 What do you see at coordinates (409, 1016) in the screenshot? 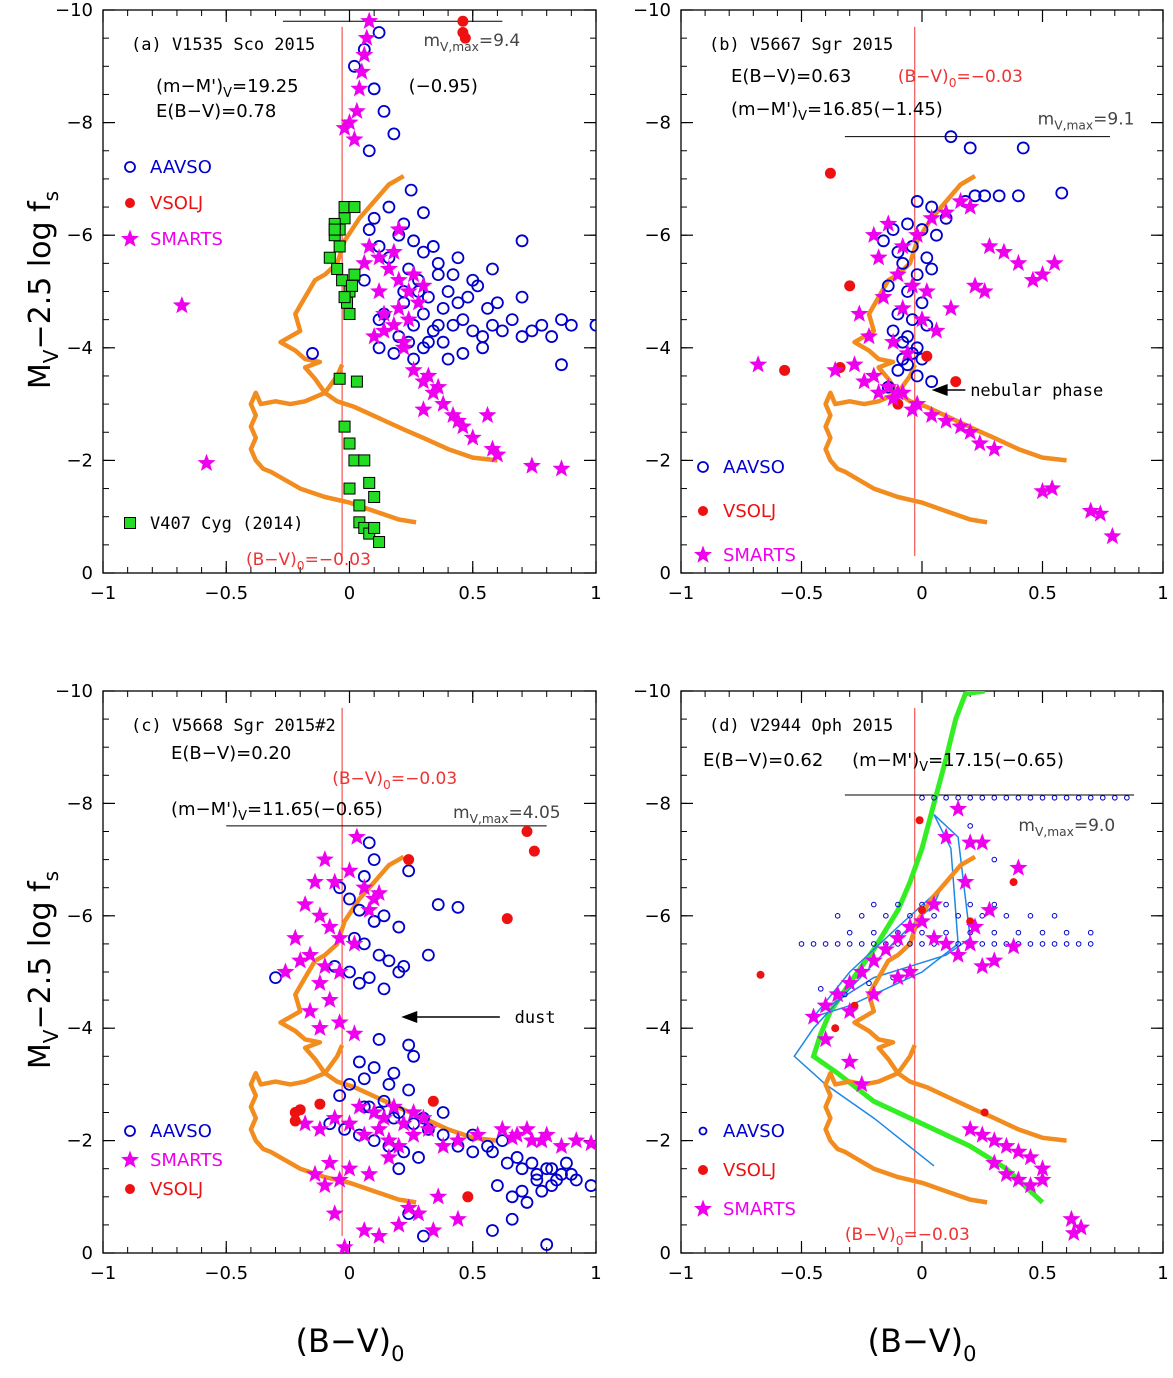
I see `annotation-arrowhead` at bounding box center [409, 1016].